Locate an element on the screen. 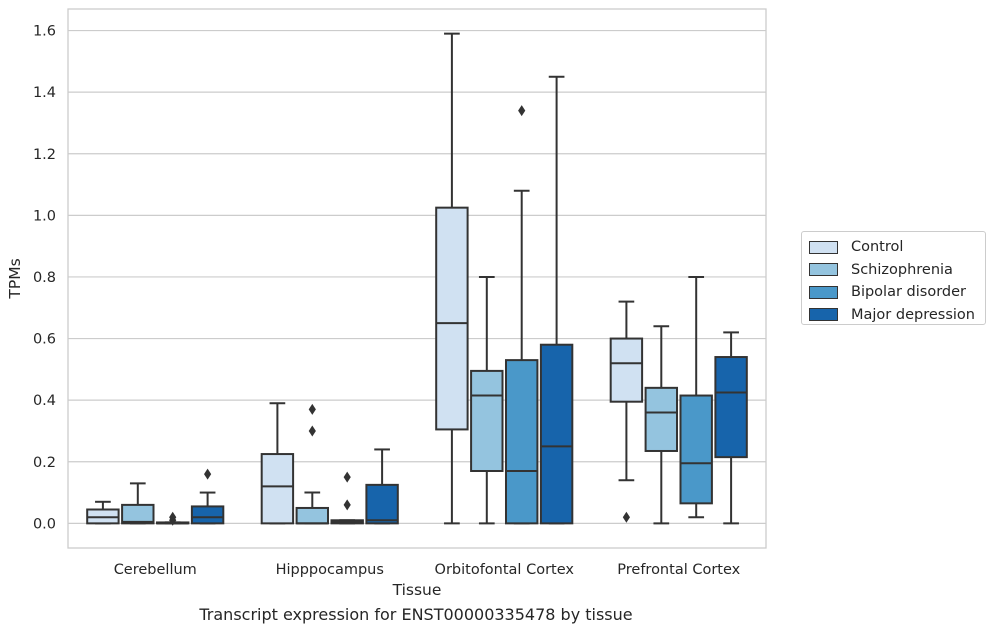 The width and height of the screenshot is (997, 634). y-tick-label: 0.8 is located at coordinates (44, 278).